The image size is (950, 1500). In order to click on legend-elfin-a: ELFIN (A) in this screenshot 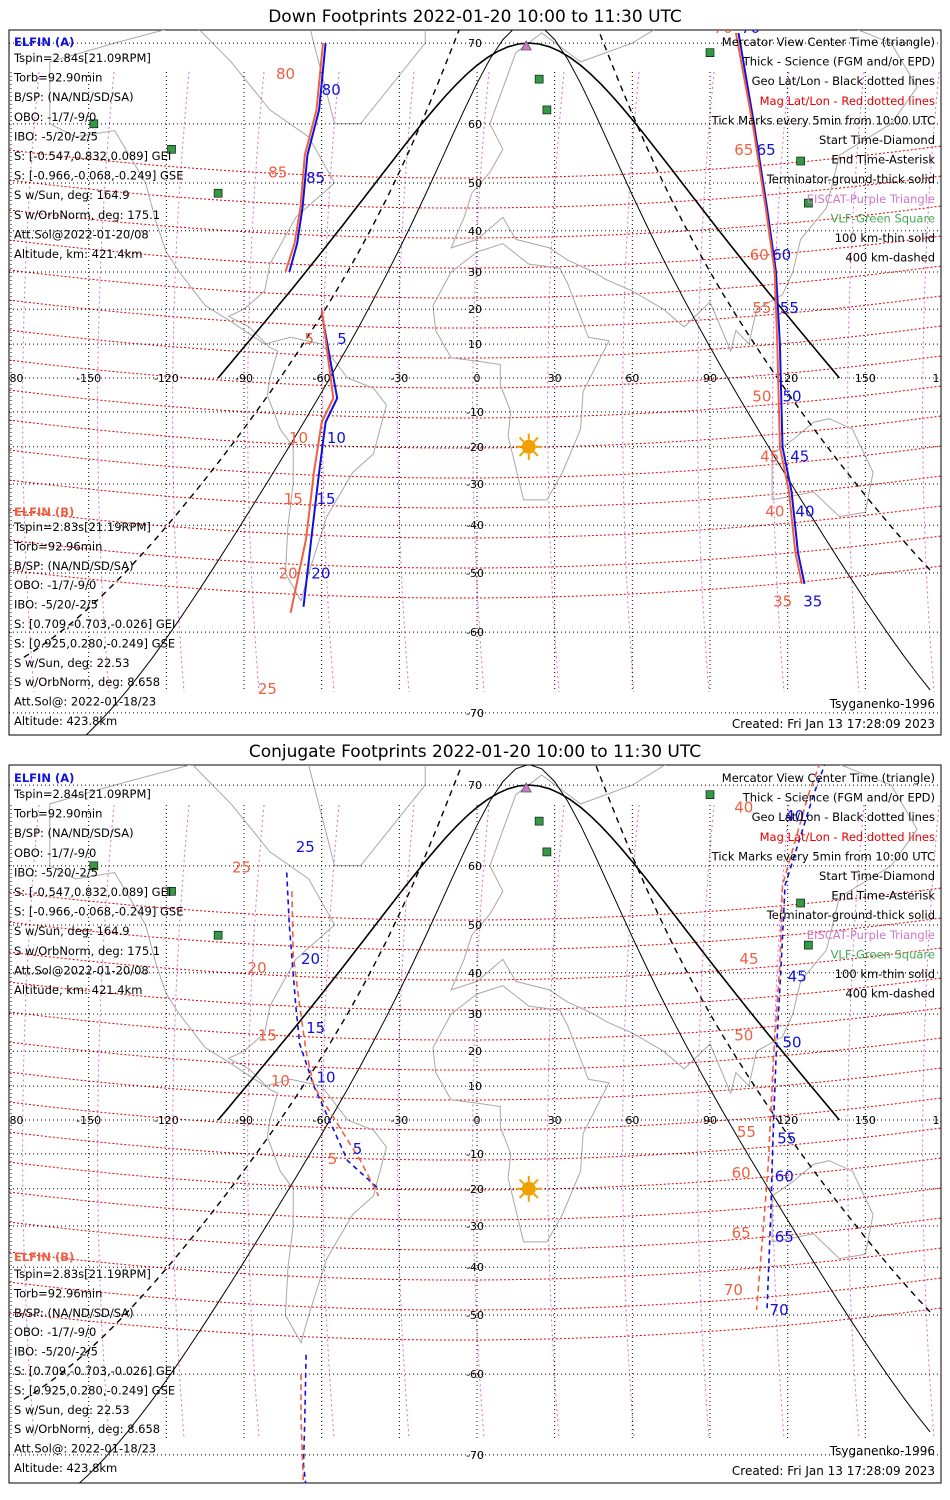, I will do `click(44, 778)`.